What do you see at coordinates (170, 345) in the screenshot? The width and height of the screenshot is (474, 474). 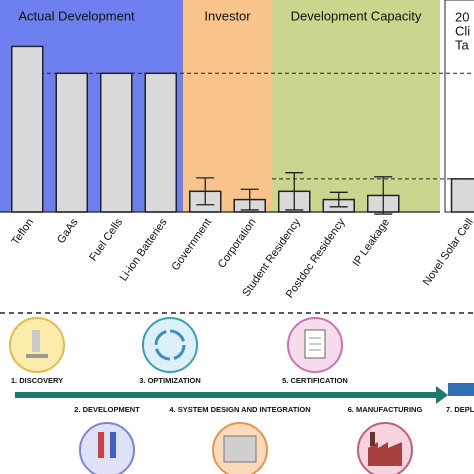 I see `icon-optimization` at bounding box center [170, 345].